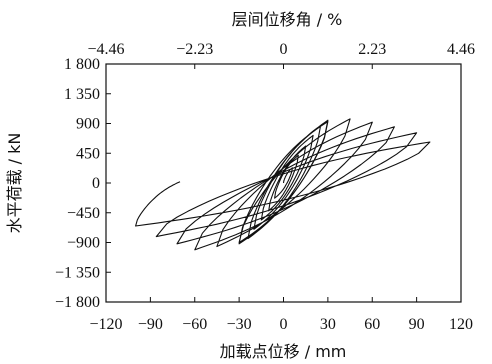 The width and height of the screenshot is (492, 364). I want to click on y-tick-label: −1 350, so click(77, 272).